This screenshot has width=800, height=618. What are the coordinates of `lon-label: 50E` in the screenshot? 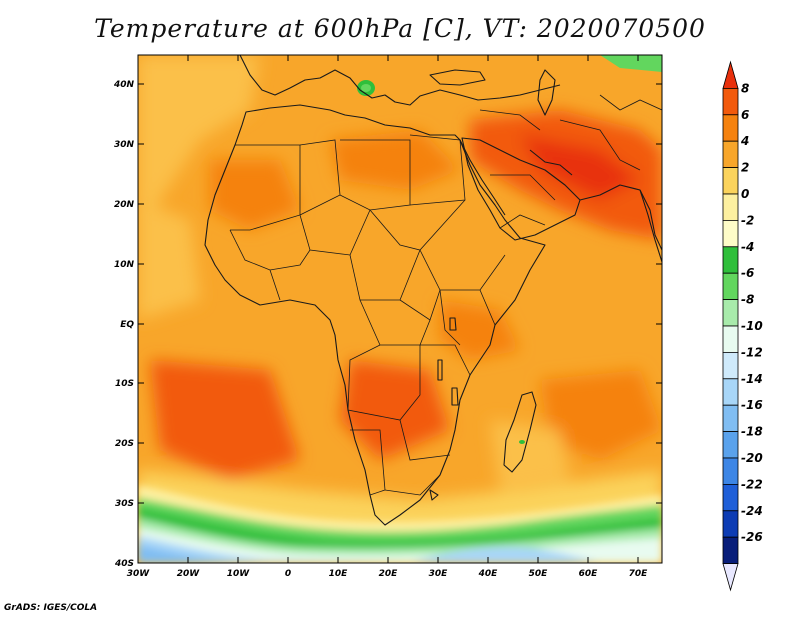 It's located at (539, 574).